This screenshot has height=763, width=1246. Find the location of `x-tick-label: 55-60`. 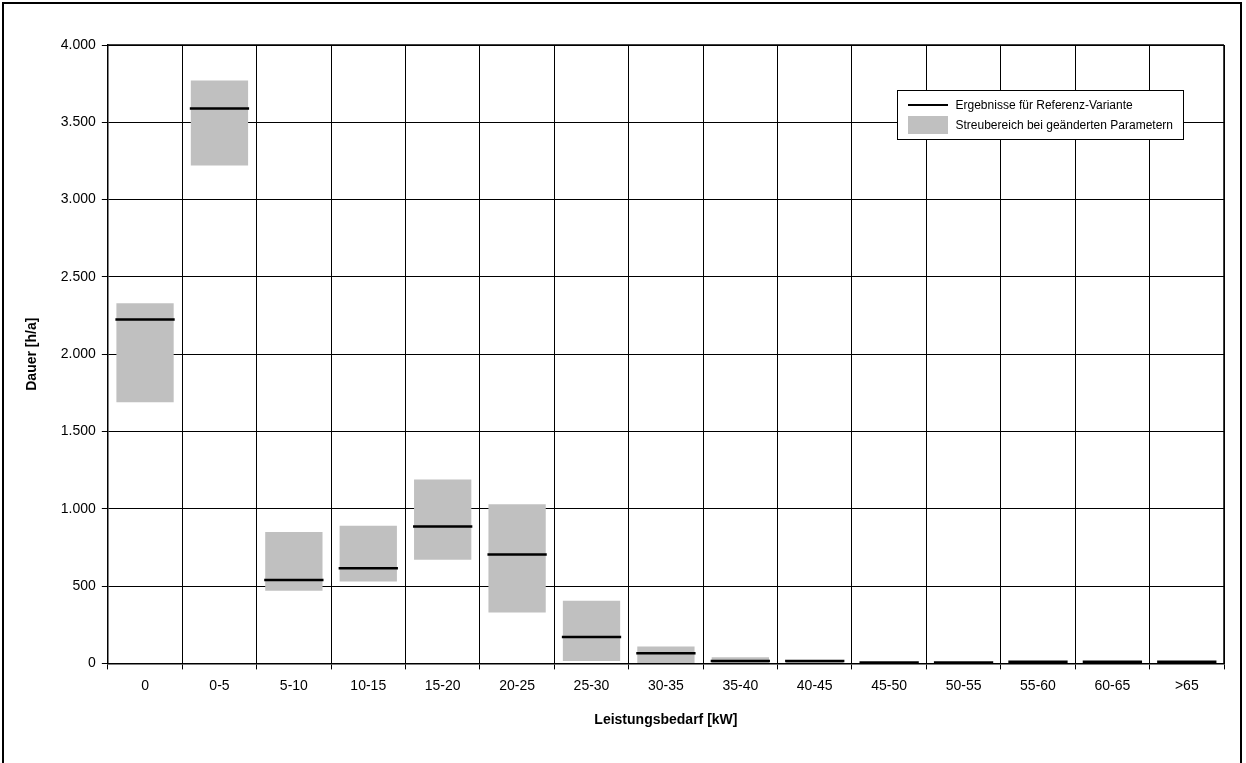

x-tick-label: 55-60 is located at coordinates (1038, 684).